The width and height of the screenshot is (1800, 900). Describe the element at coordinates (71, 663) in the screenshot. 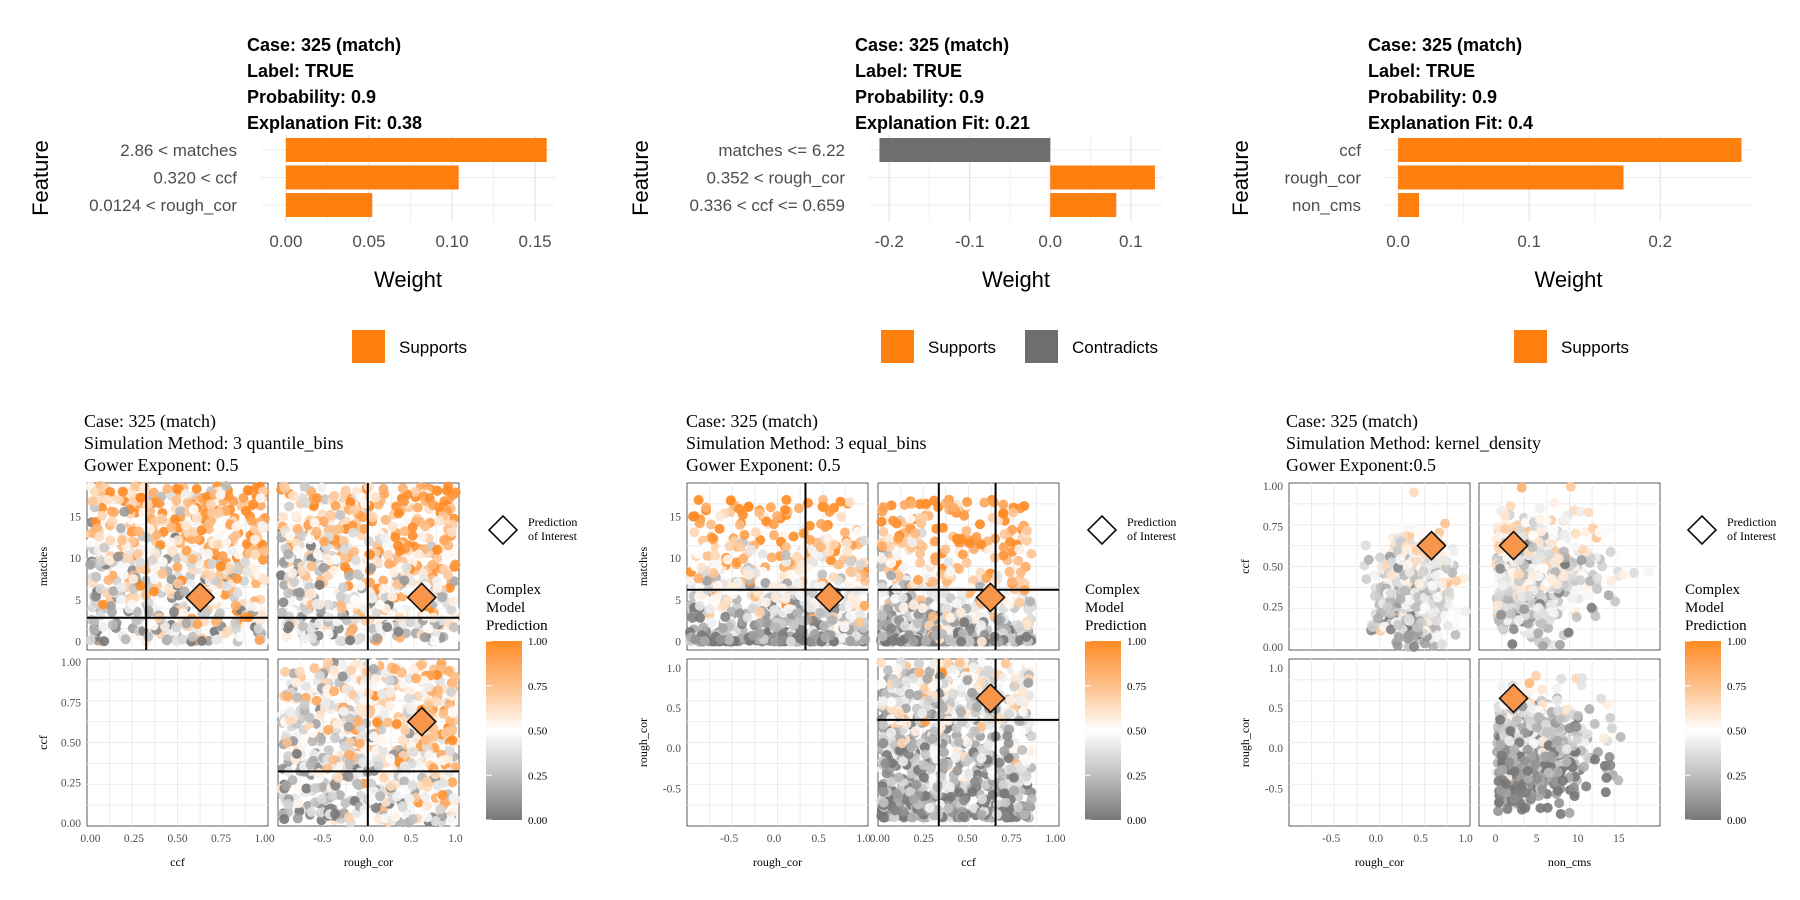

I see `y-tick-label: 1.00` at that location.